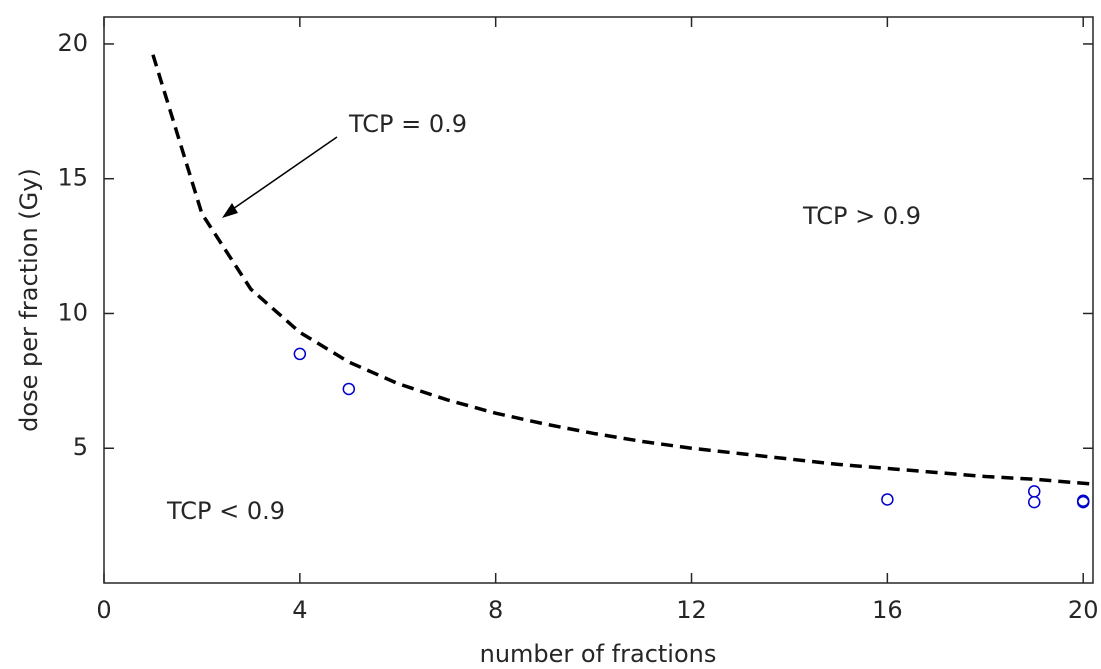  I want to click on x-tick-label: 12, so click(691, 610).